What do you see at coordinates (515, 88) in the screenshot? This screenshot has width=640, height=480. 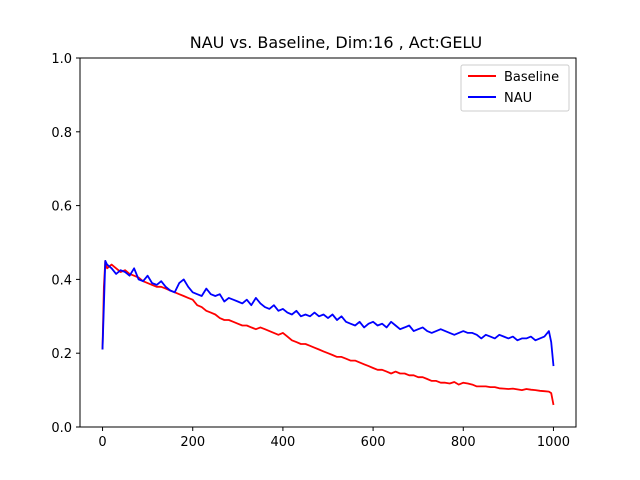 I see `legend: Baseline NAU` at bounding box center [515, 88].